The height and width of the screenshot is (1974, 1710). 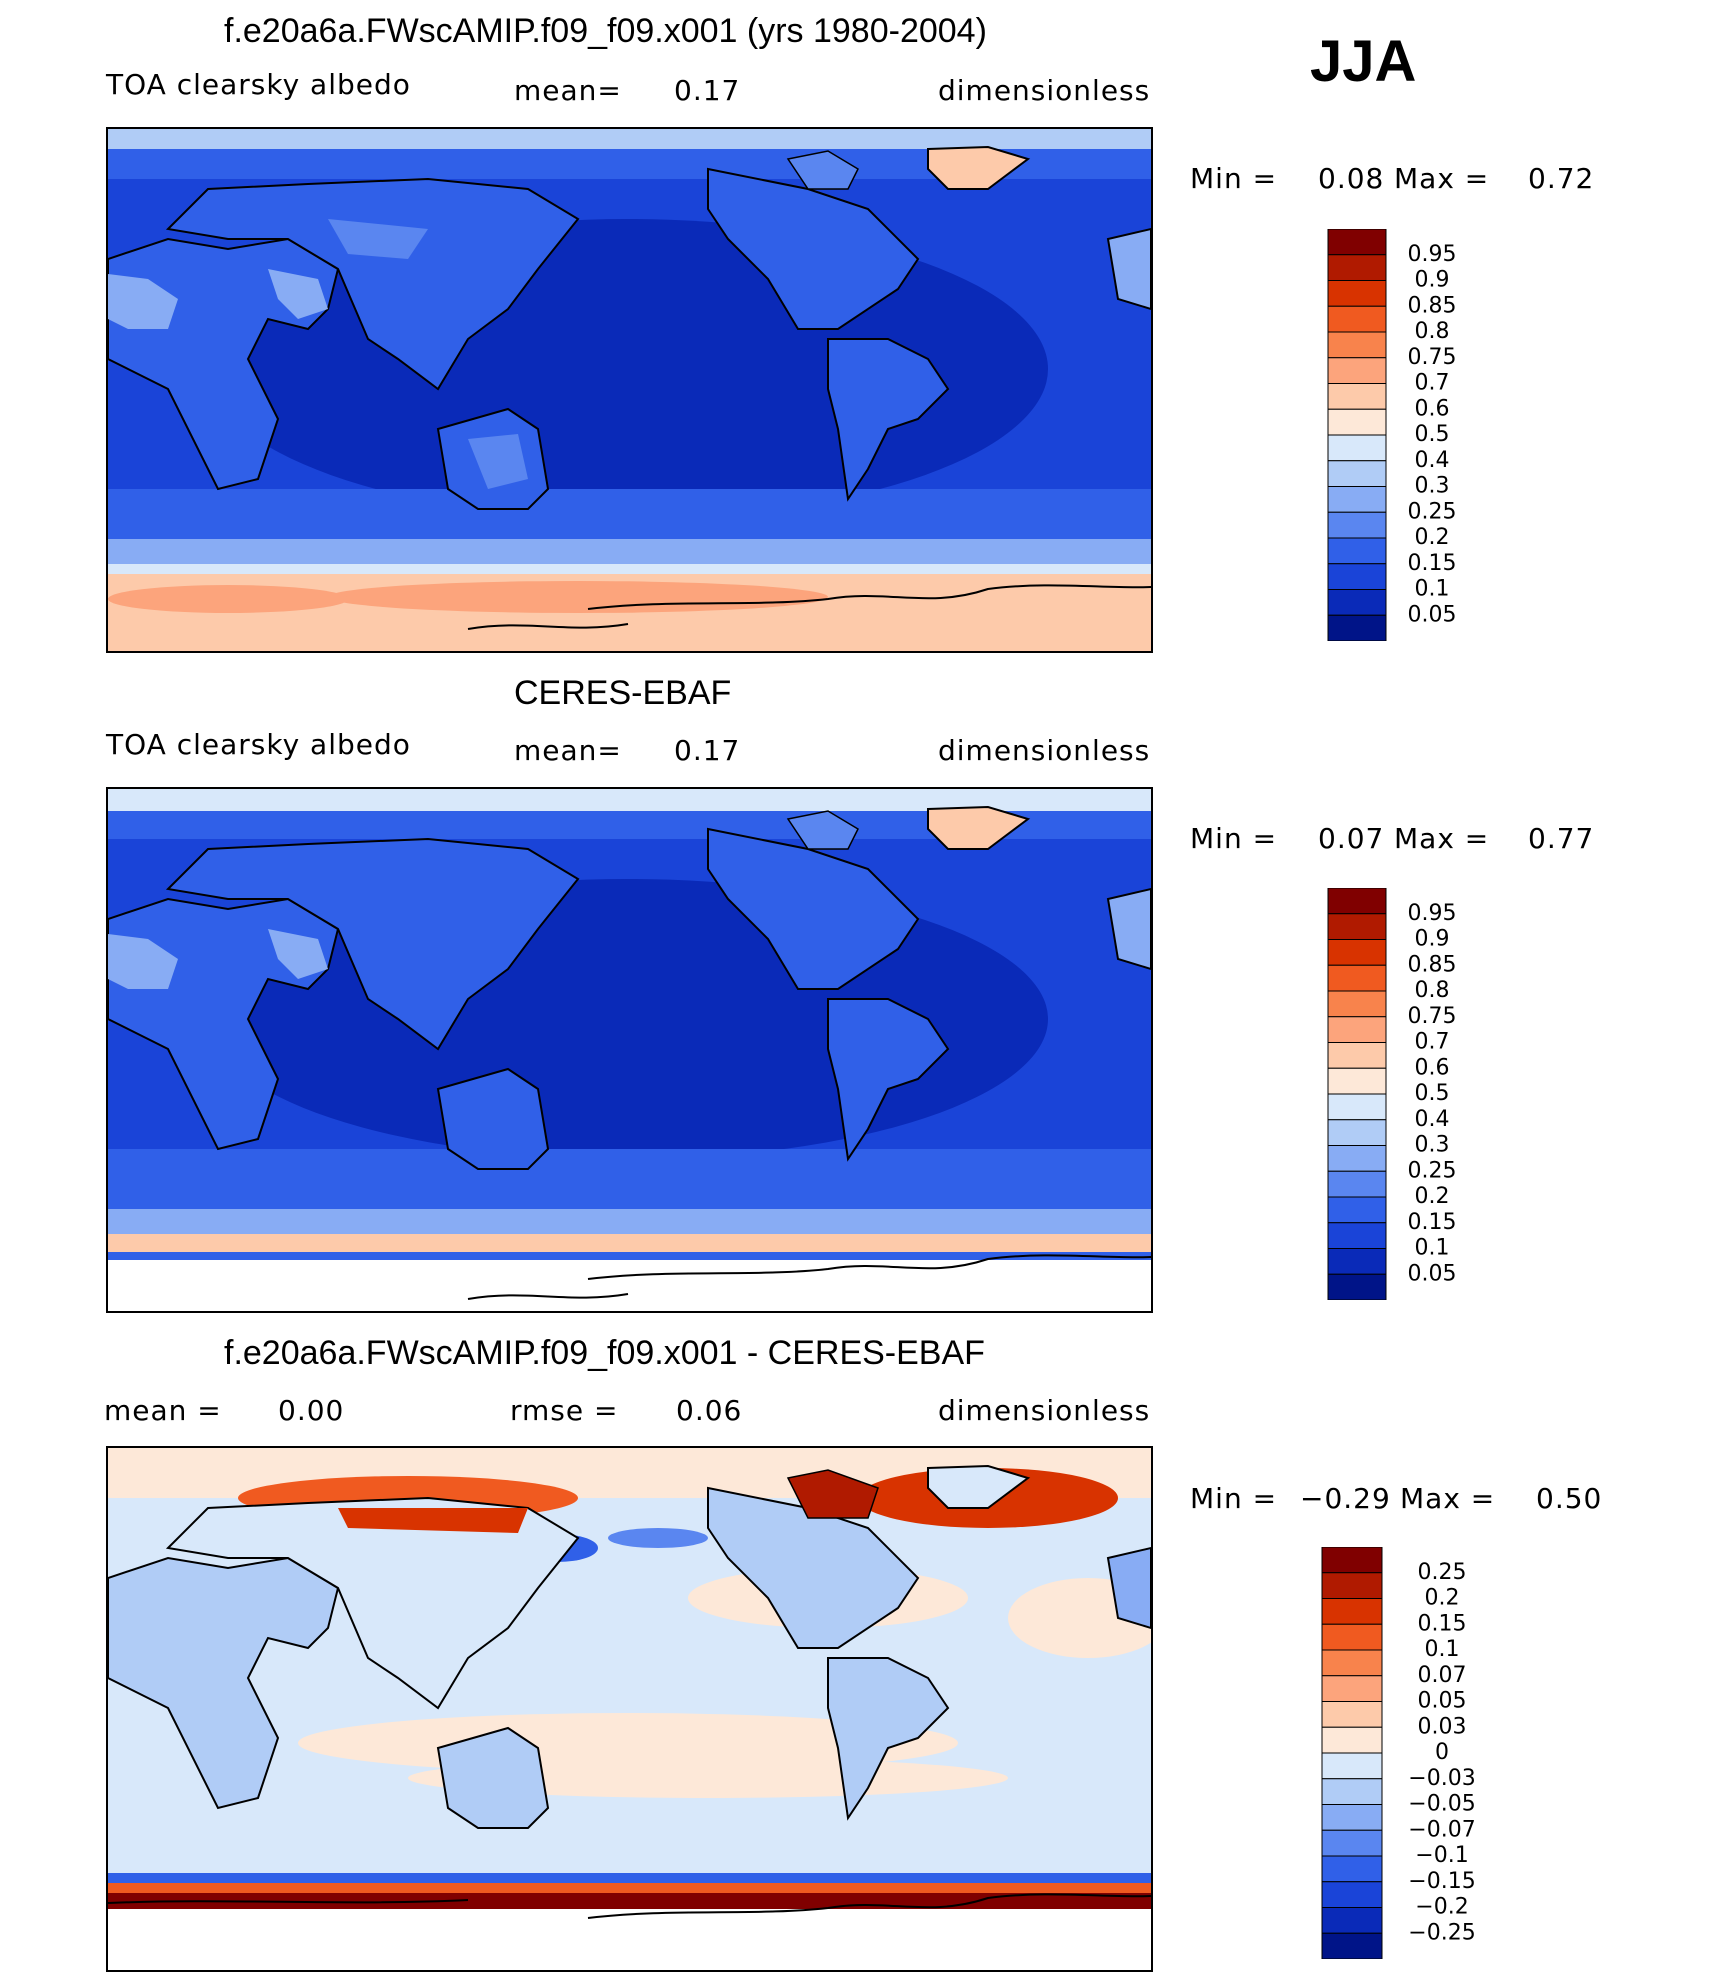 I want to click on panel-3-colorbar-tick-label: 0.07, so click(x=1442, y=1675).